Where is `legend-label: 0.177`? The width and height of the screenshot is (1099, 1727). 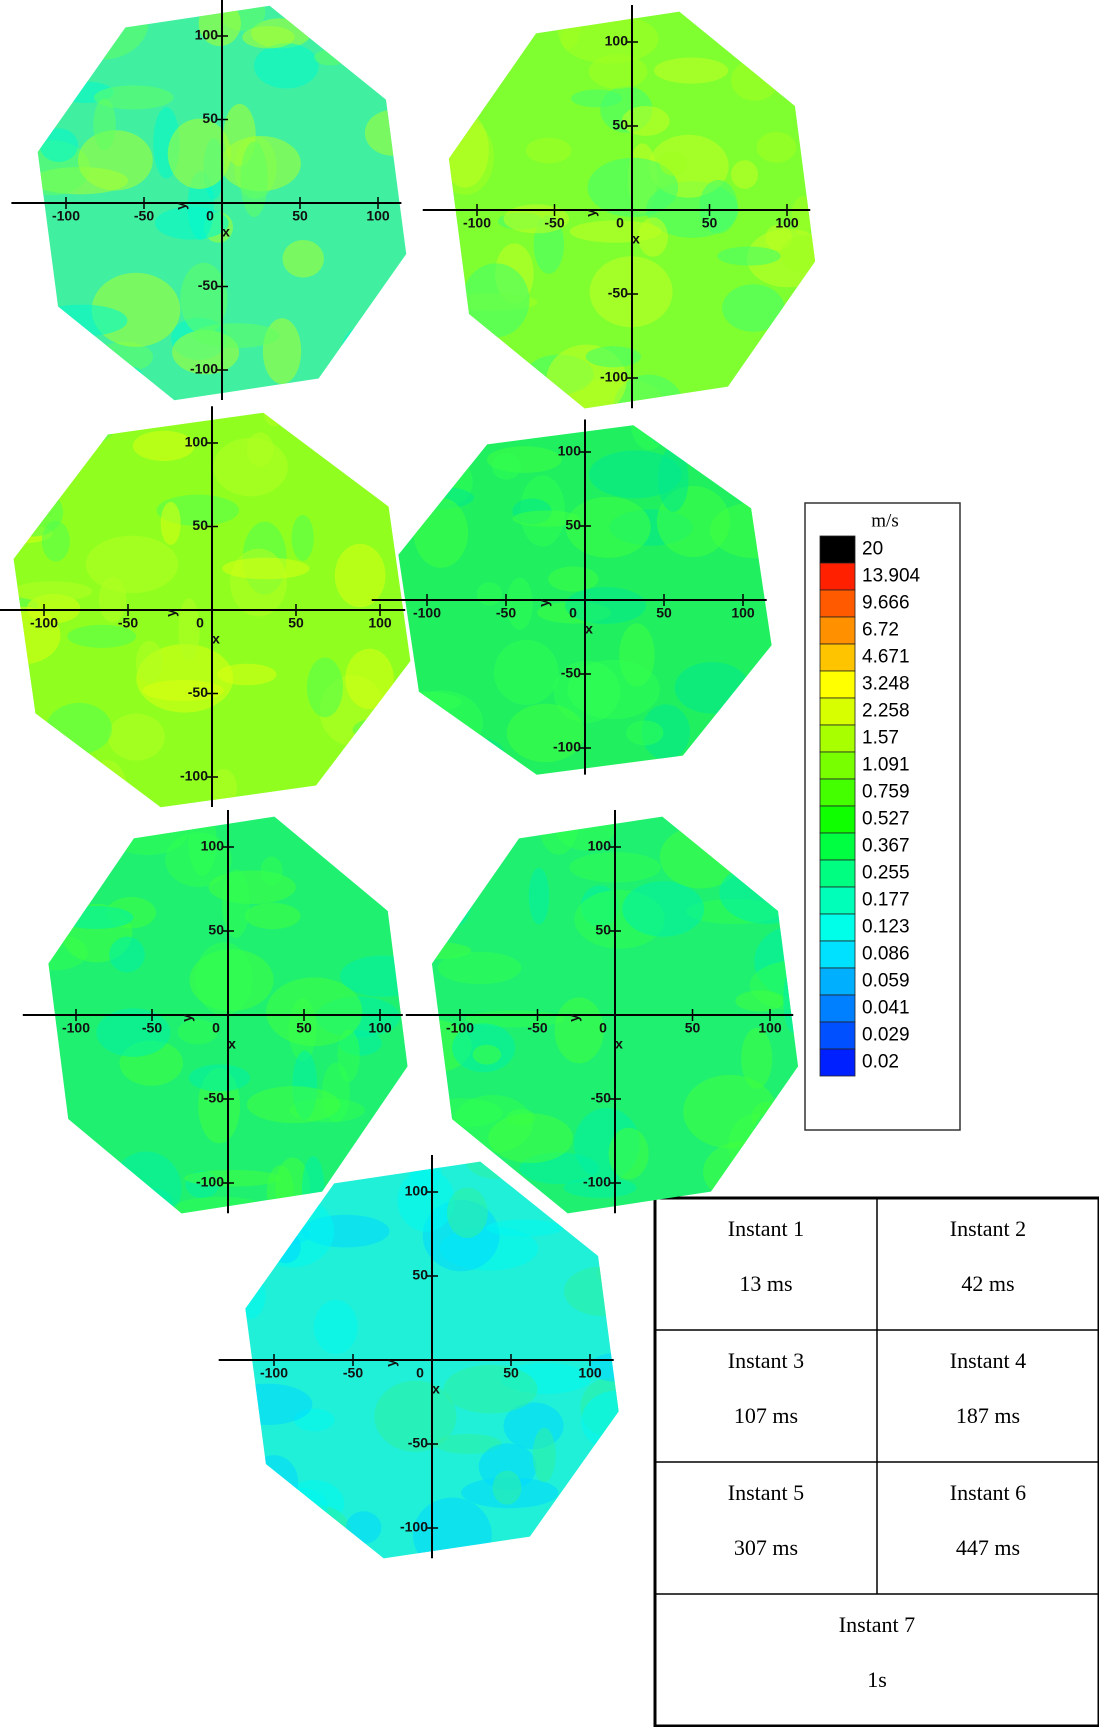
legend-label: 0.177 is located at coordinates (886, 900).